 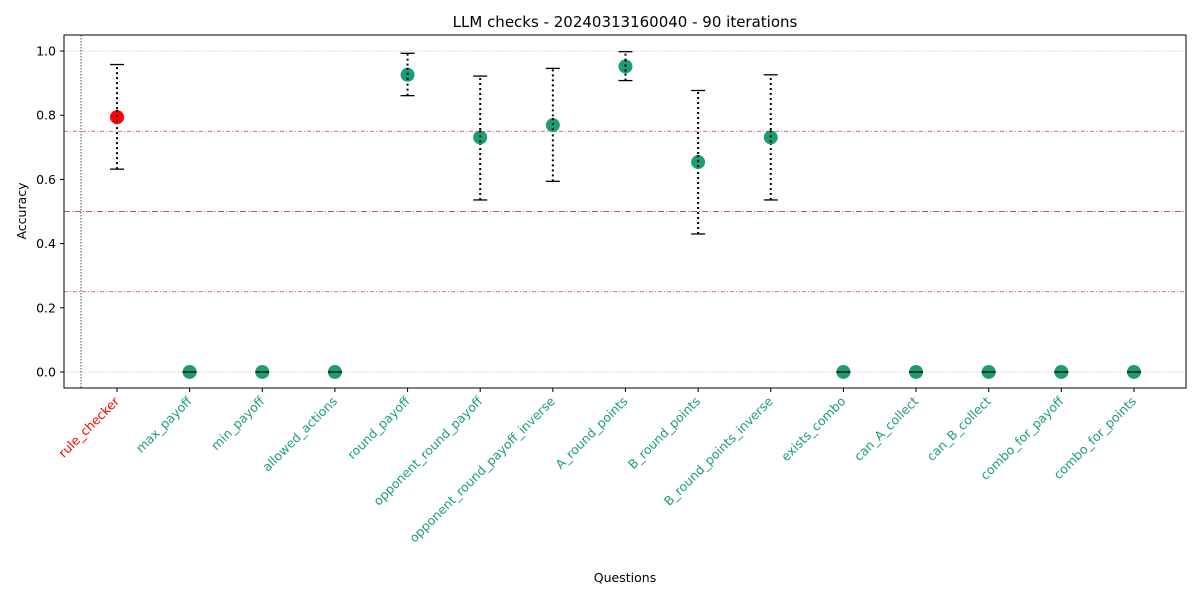 I want to click on x-tick-label: min_payoff, so click(x=238, y=423).